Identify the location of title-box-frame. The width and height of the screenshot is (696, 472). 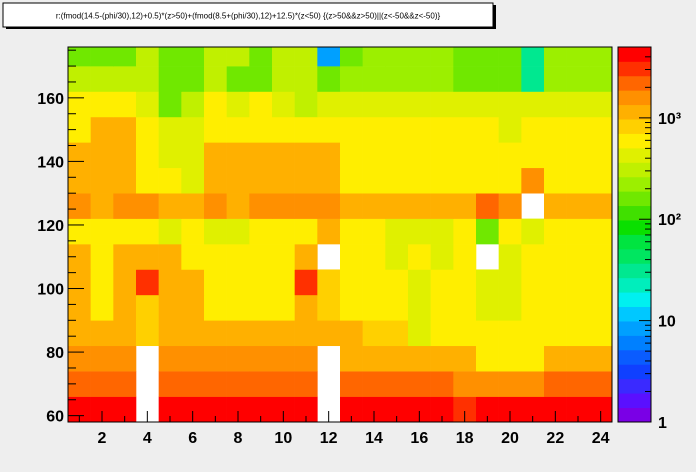
(248, 15).